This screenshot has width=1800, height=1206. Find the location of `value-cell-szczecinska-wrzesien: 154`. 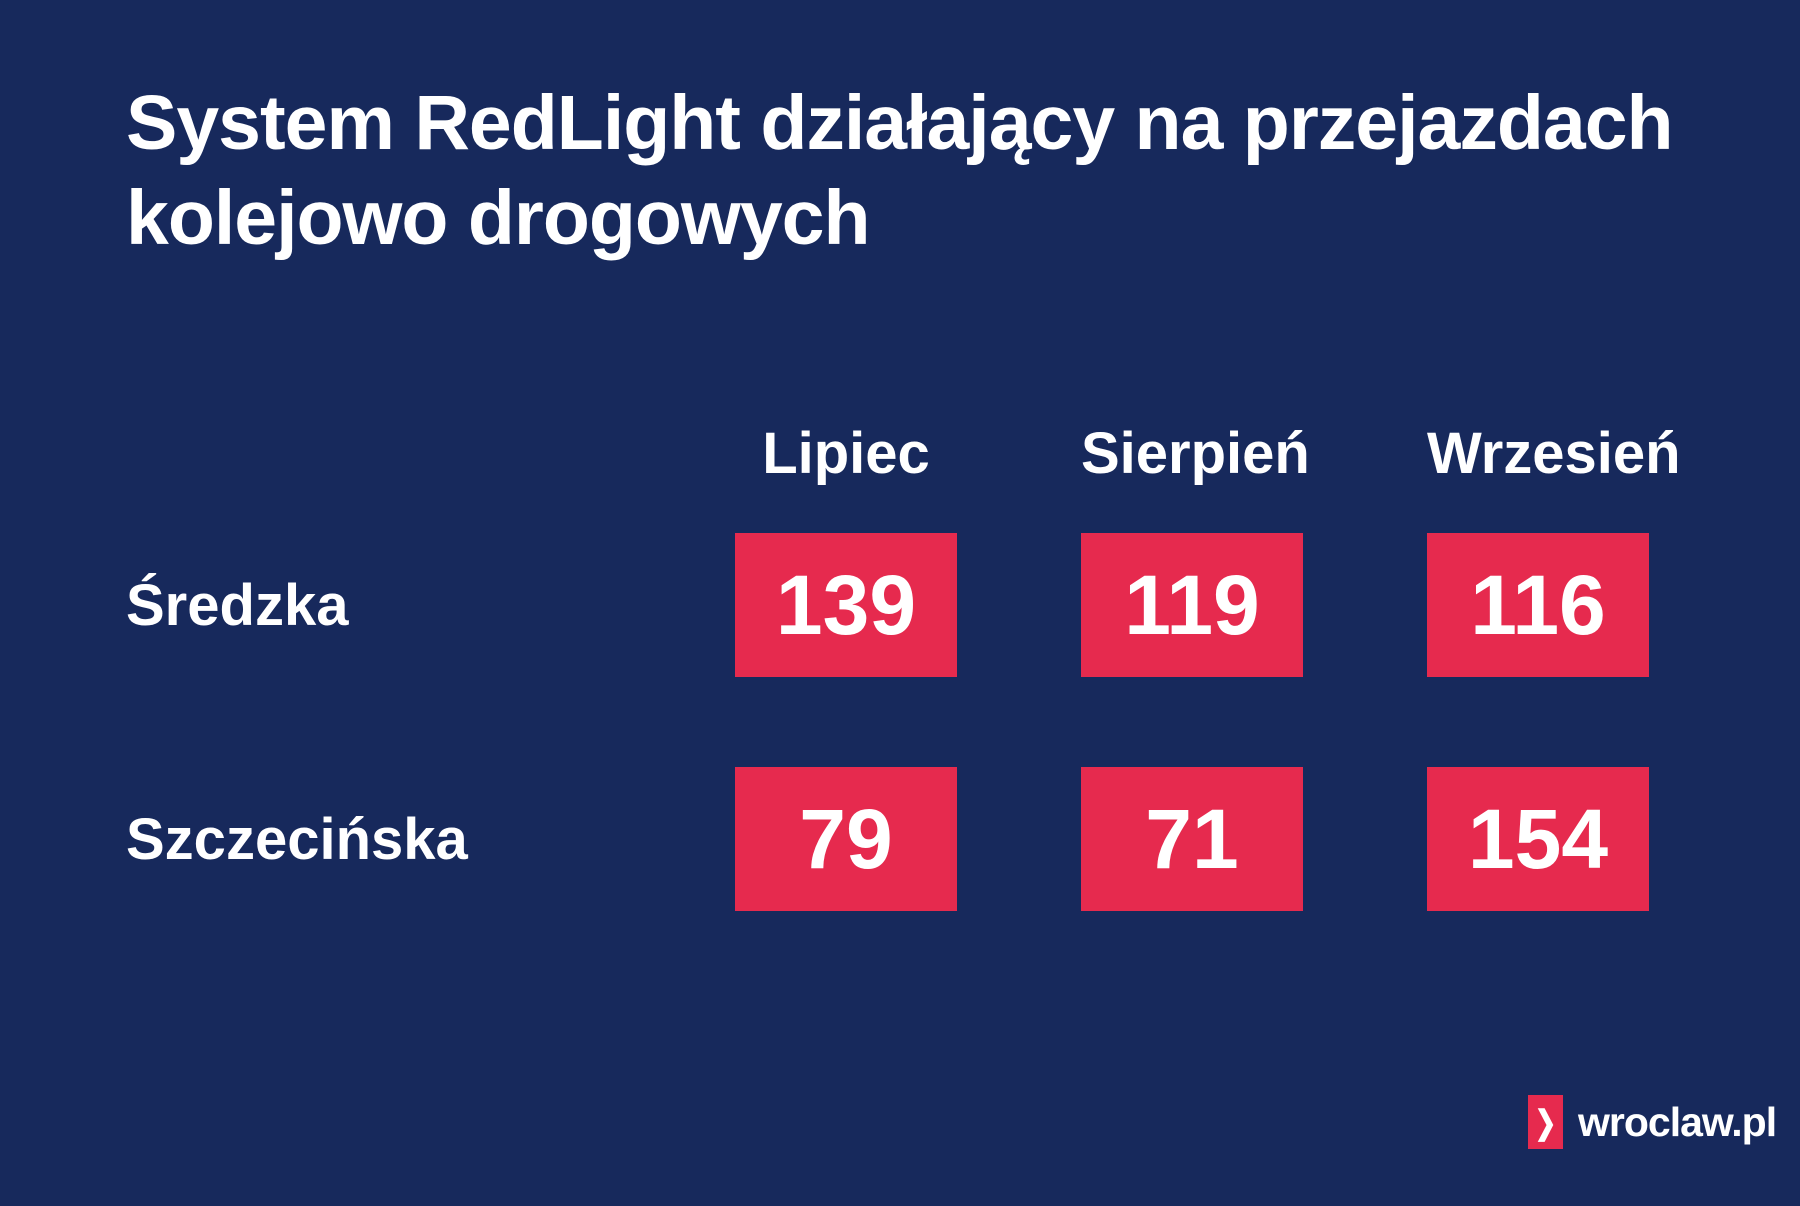

value-cell-szczecinska-wrzesien: 154 is located at coordinates (1538, 839).